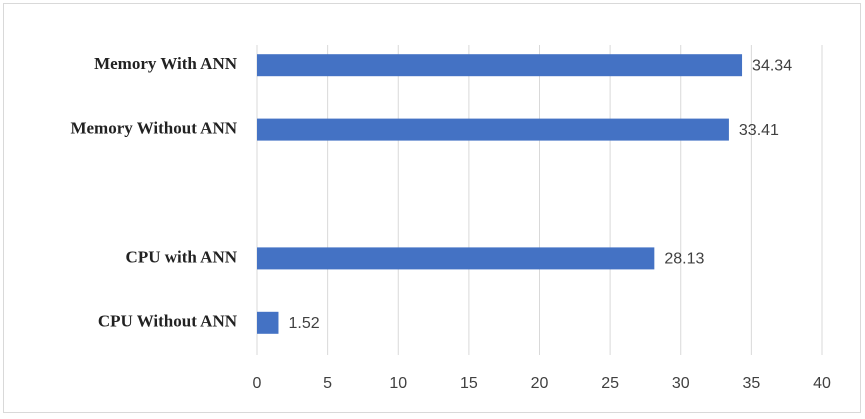 The height and width of the screenshot is (419, 865). I want to click on x-tick-label: 35, so click(751, 383).